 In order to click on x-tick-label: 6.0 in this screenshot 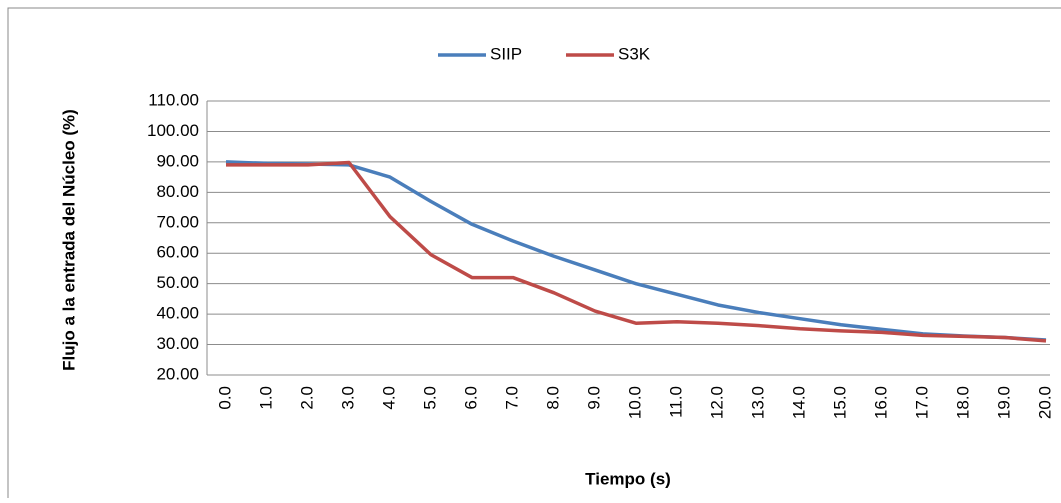, I will do `click(470, 398)`.